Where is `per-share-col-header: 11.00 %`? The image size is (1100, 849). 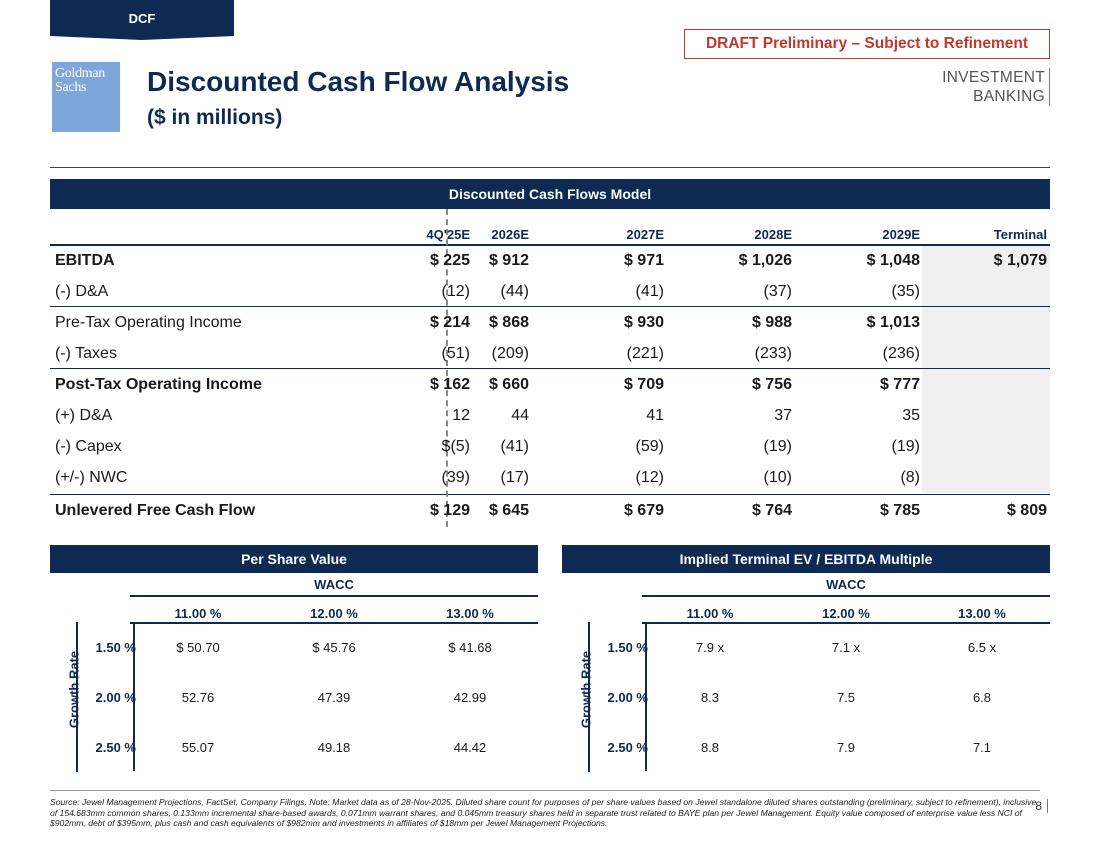
per-share-col-header: 11.00 % is located at coordinates (198, 613).